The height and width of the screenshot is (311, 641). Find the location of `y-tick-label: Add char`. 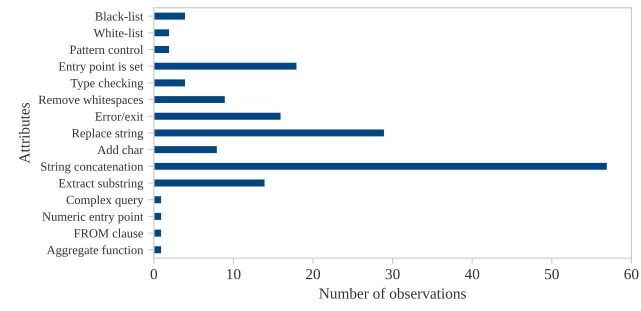

y-tick-label: Add char is located at coordinates (120, 149).